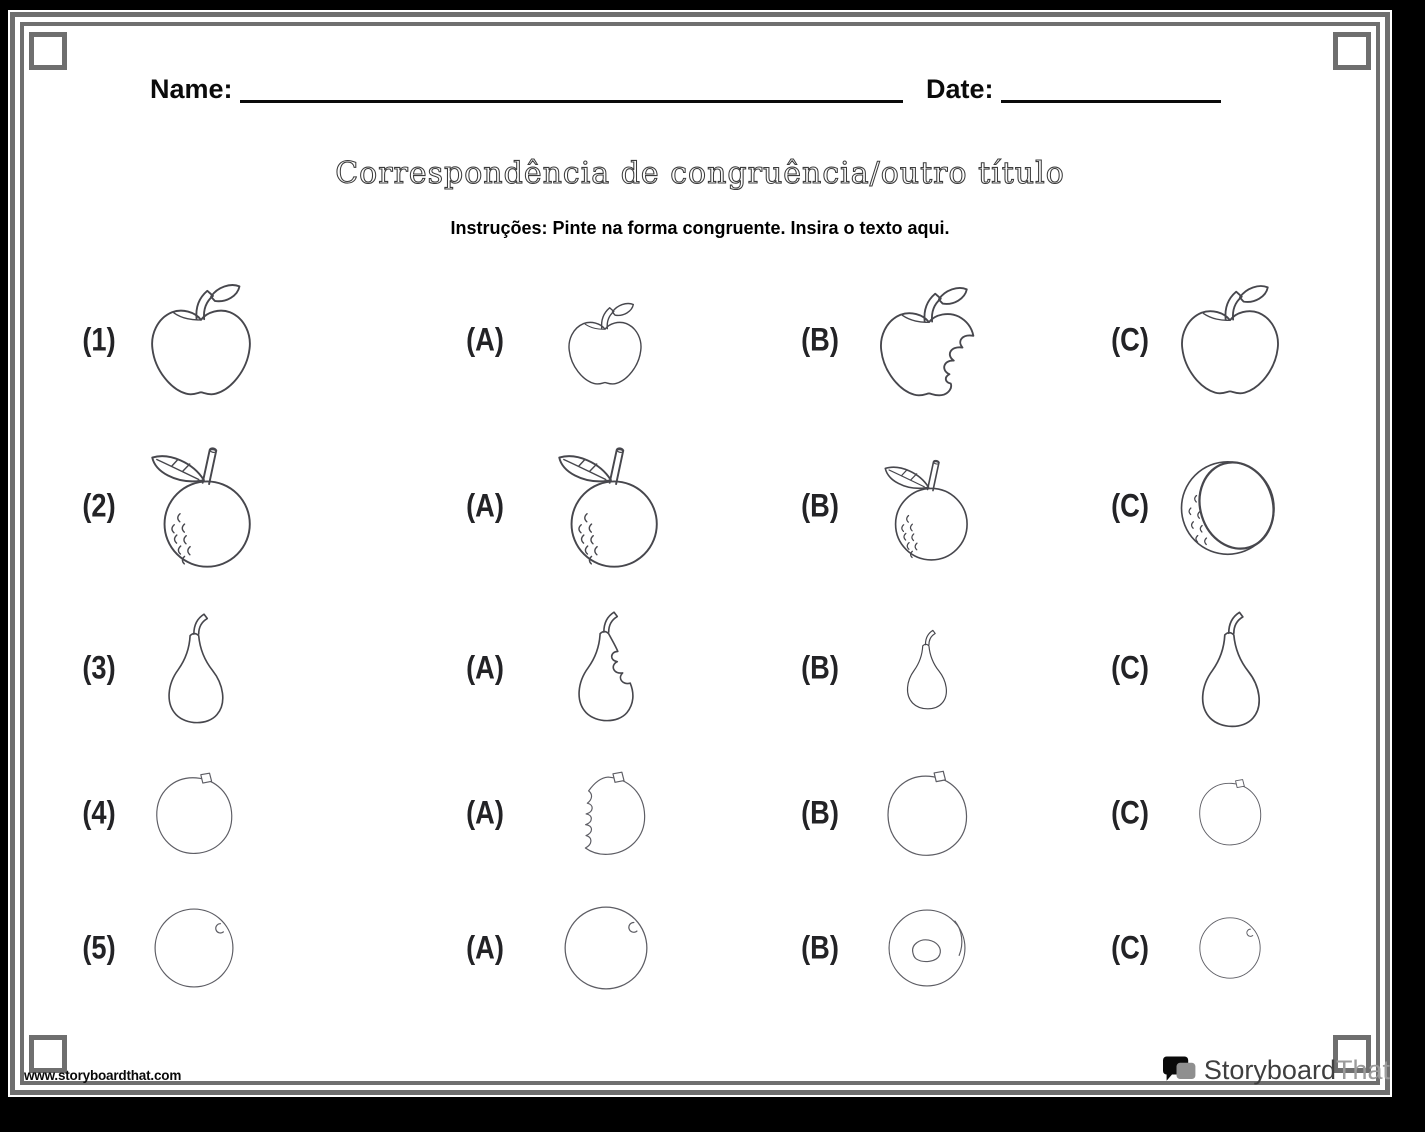 This screenshot has width=1425, height=1132. What do you see at coordinates (99, 812) in the screenshot?
I see `row-number-label: (4)` at bounding box center [99, 812].